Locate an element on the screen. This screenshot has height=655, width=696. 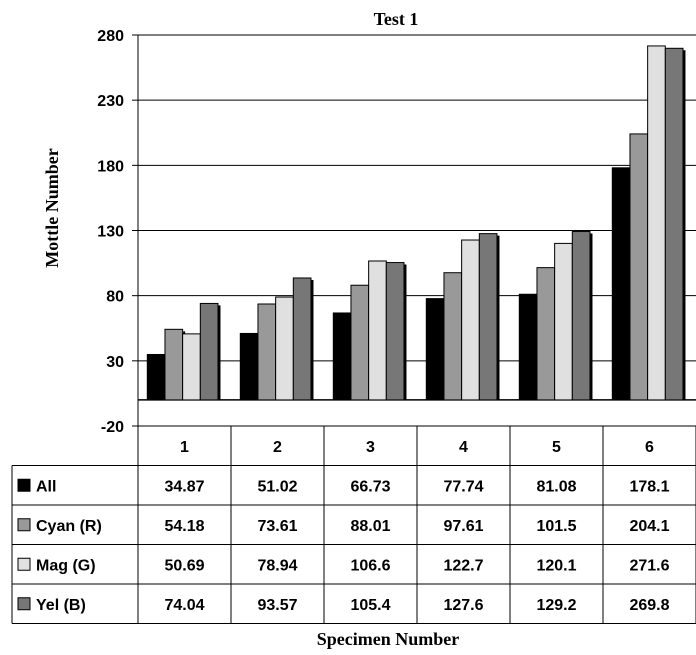
data-label: 122.7 is located at coordinates (463, 565).